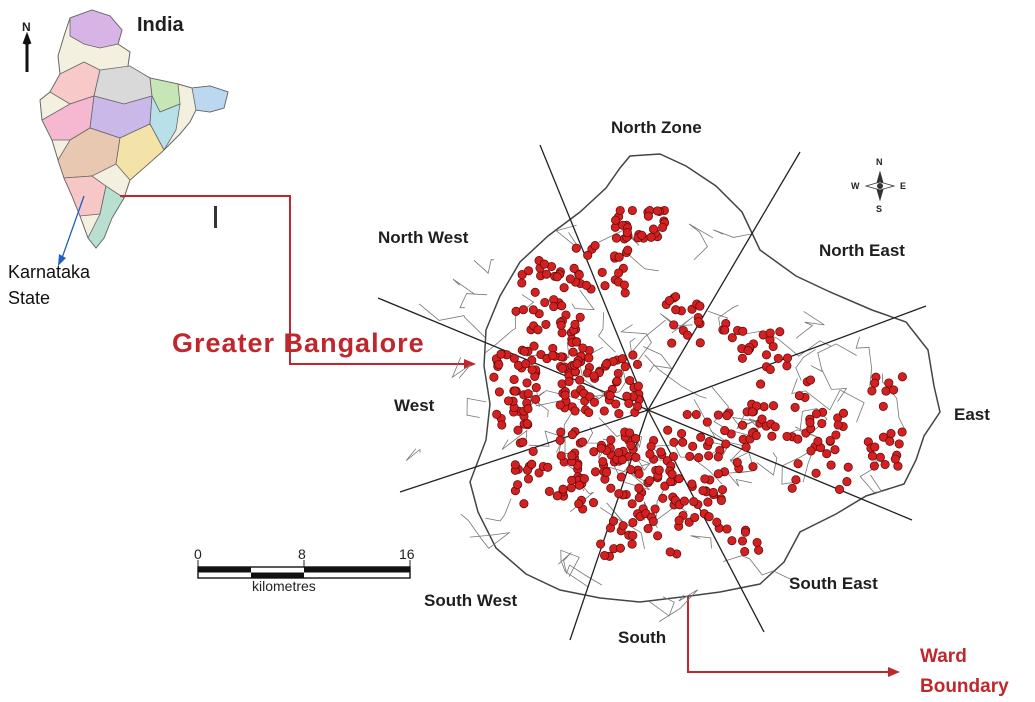 Image resolution: width=1035 pixels, height=702 pixels. Describe the element at coordinates (26, 27) in the screenshot. I see `north-letter: N` at that location.